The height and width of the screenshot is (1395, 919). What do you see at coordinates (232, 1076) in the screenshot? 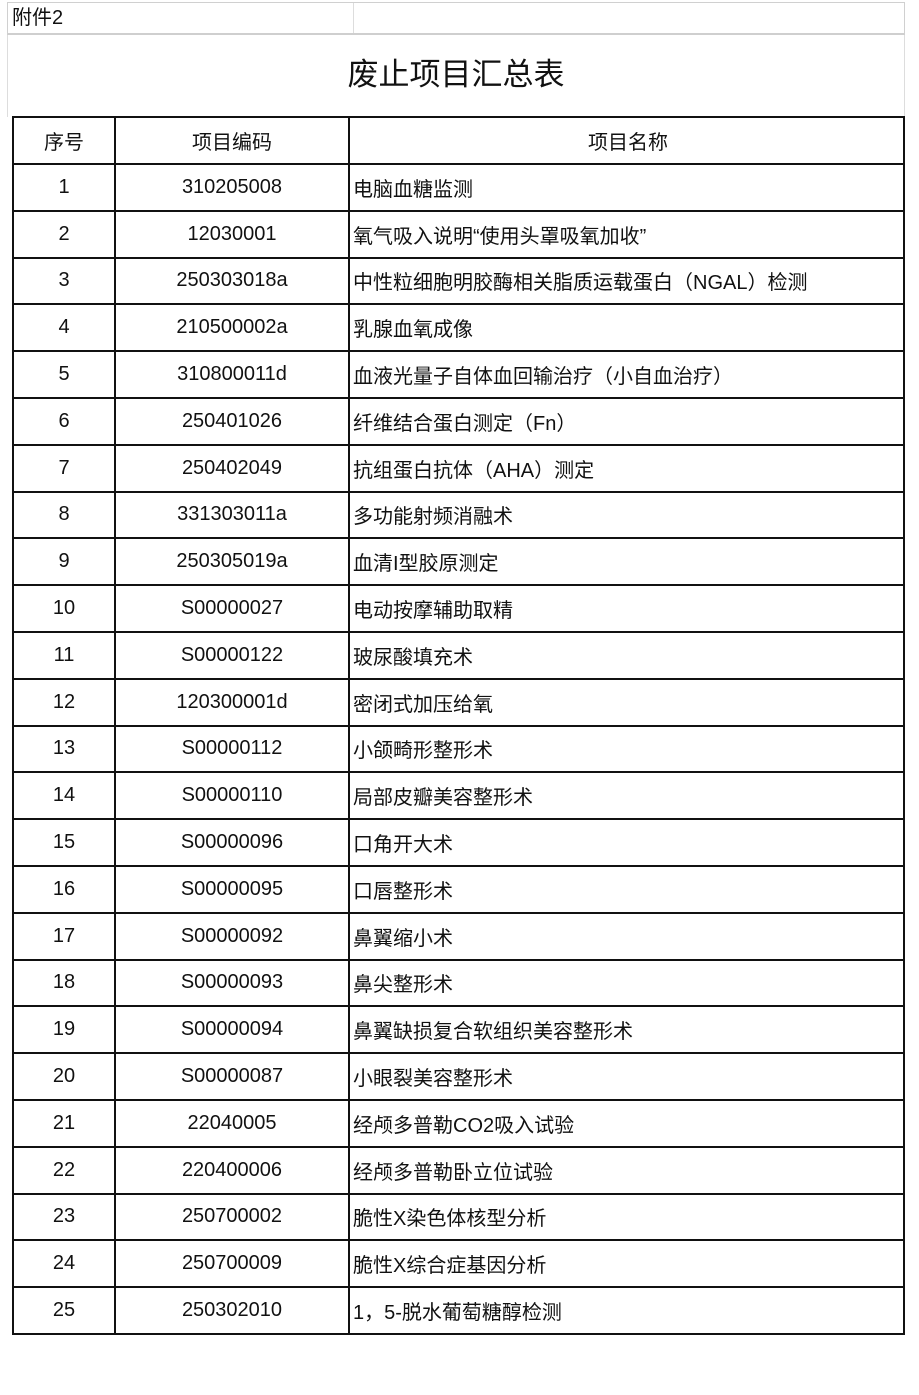
I see `cell-code: S00000087` at bounding box center [232, 1076].